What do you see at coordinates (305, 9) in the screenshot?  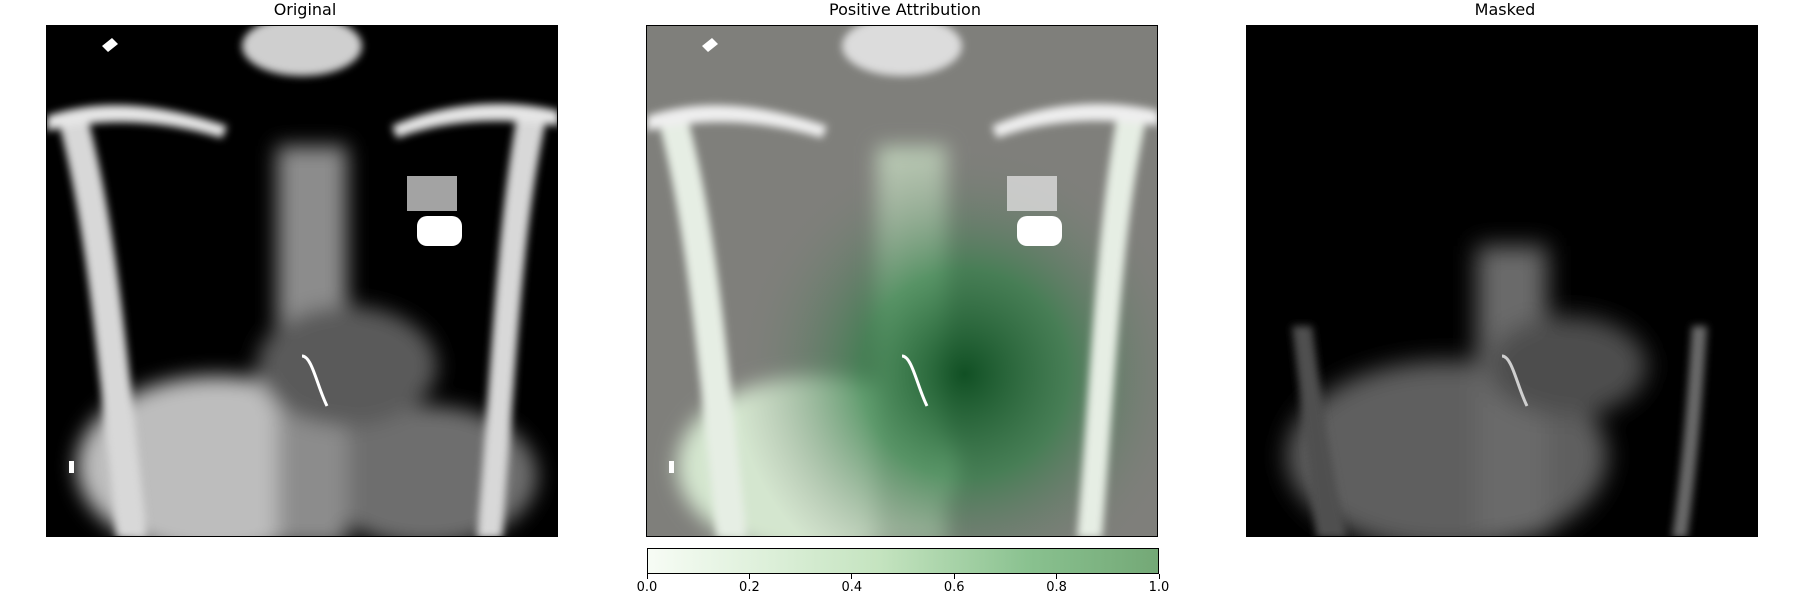 I see `original-title: Original` at bounding box center [305, 9].